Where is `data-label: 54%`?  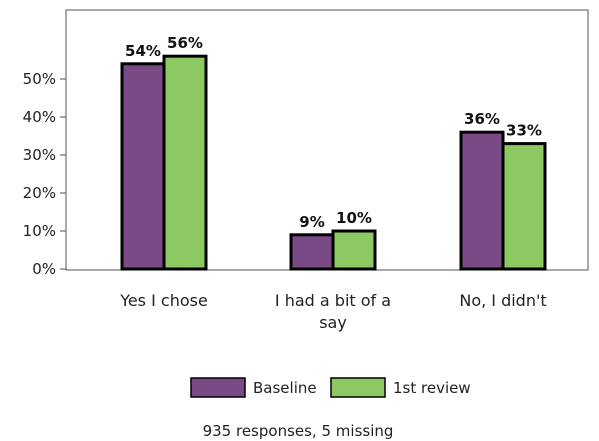
data-label: 54% is located at coordinates (143, 51).